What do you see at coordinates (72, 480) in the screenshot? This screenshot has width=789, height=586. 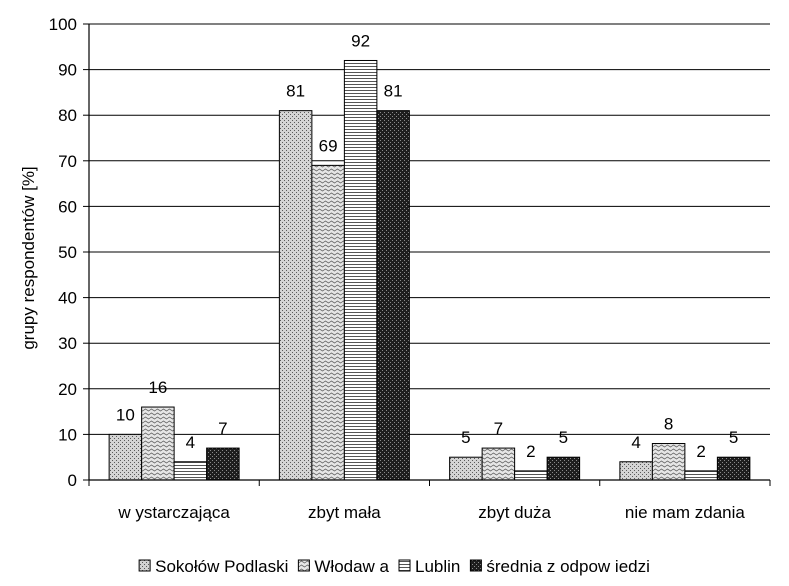 I see `y-tick-label: 0` at bounding box center [72, 480].